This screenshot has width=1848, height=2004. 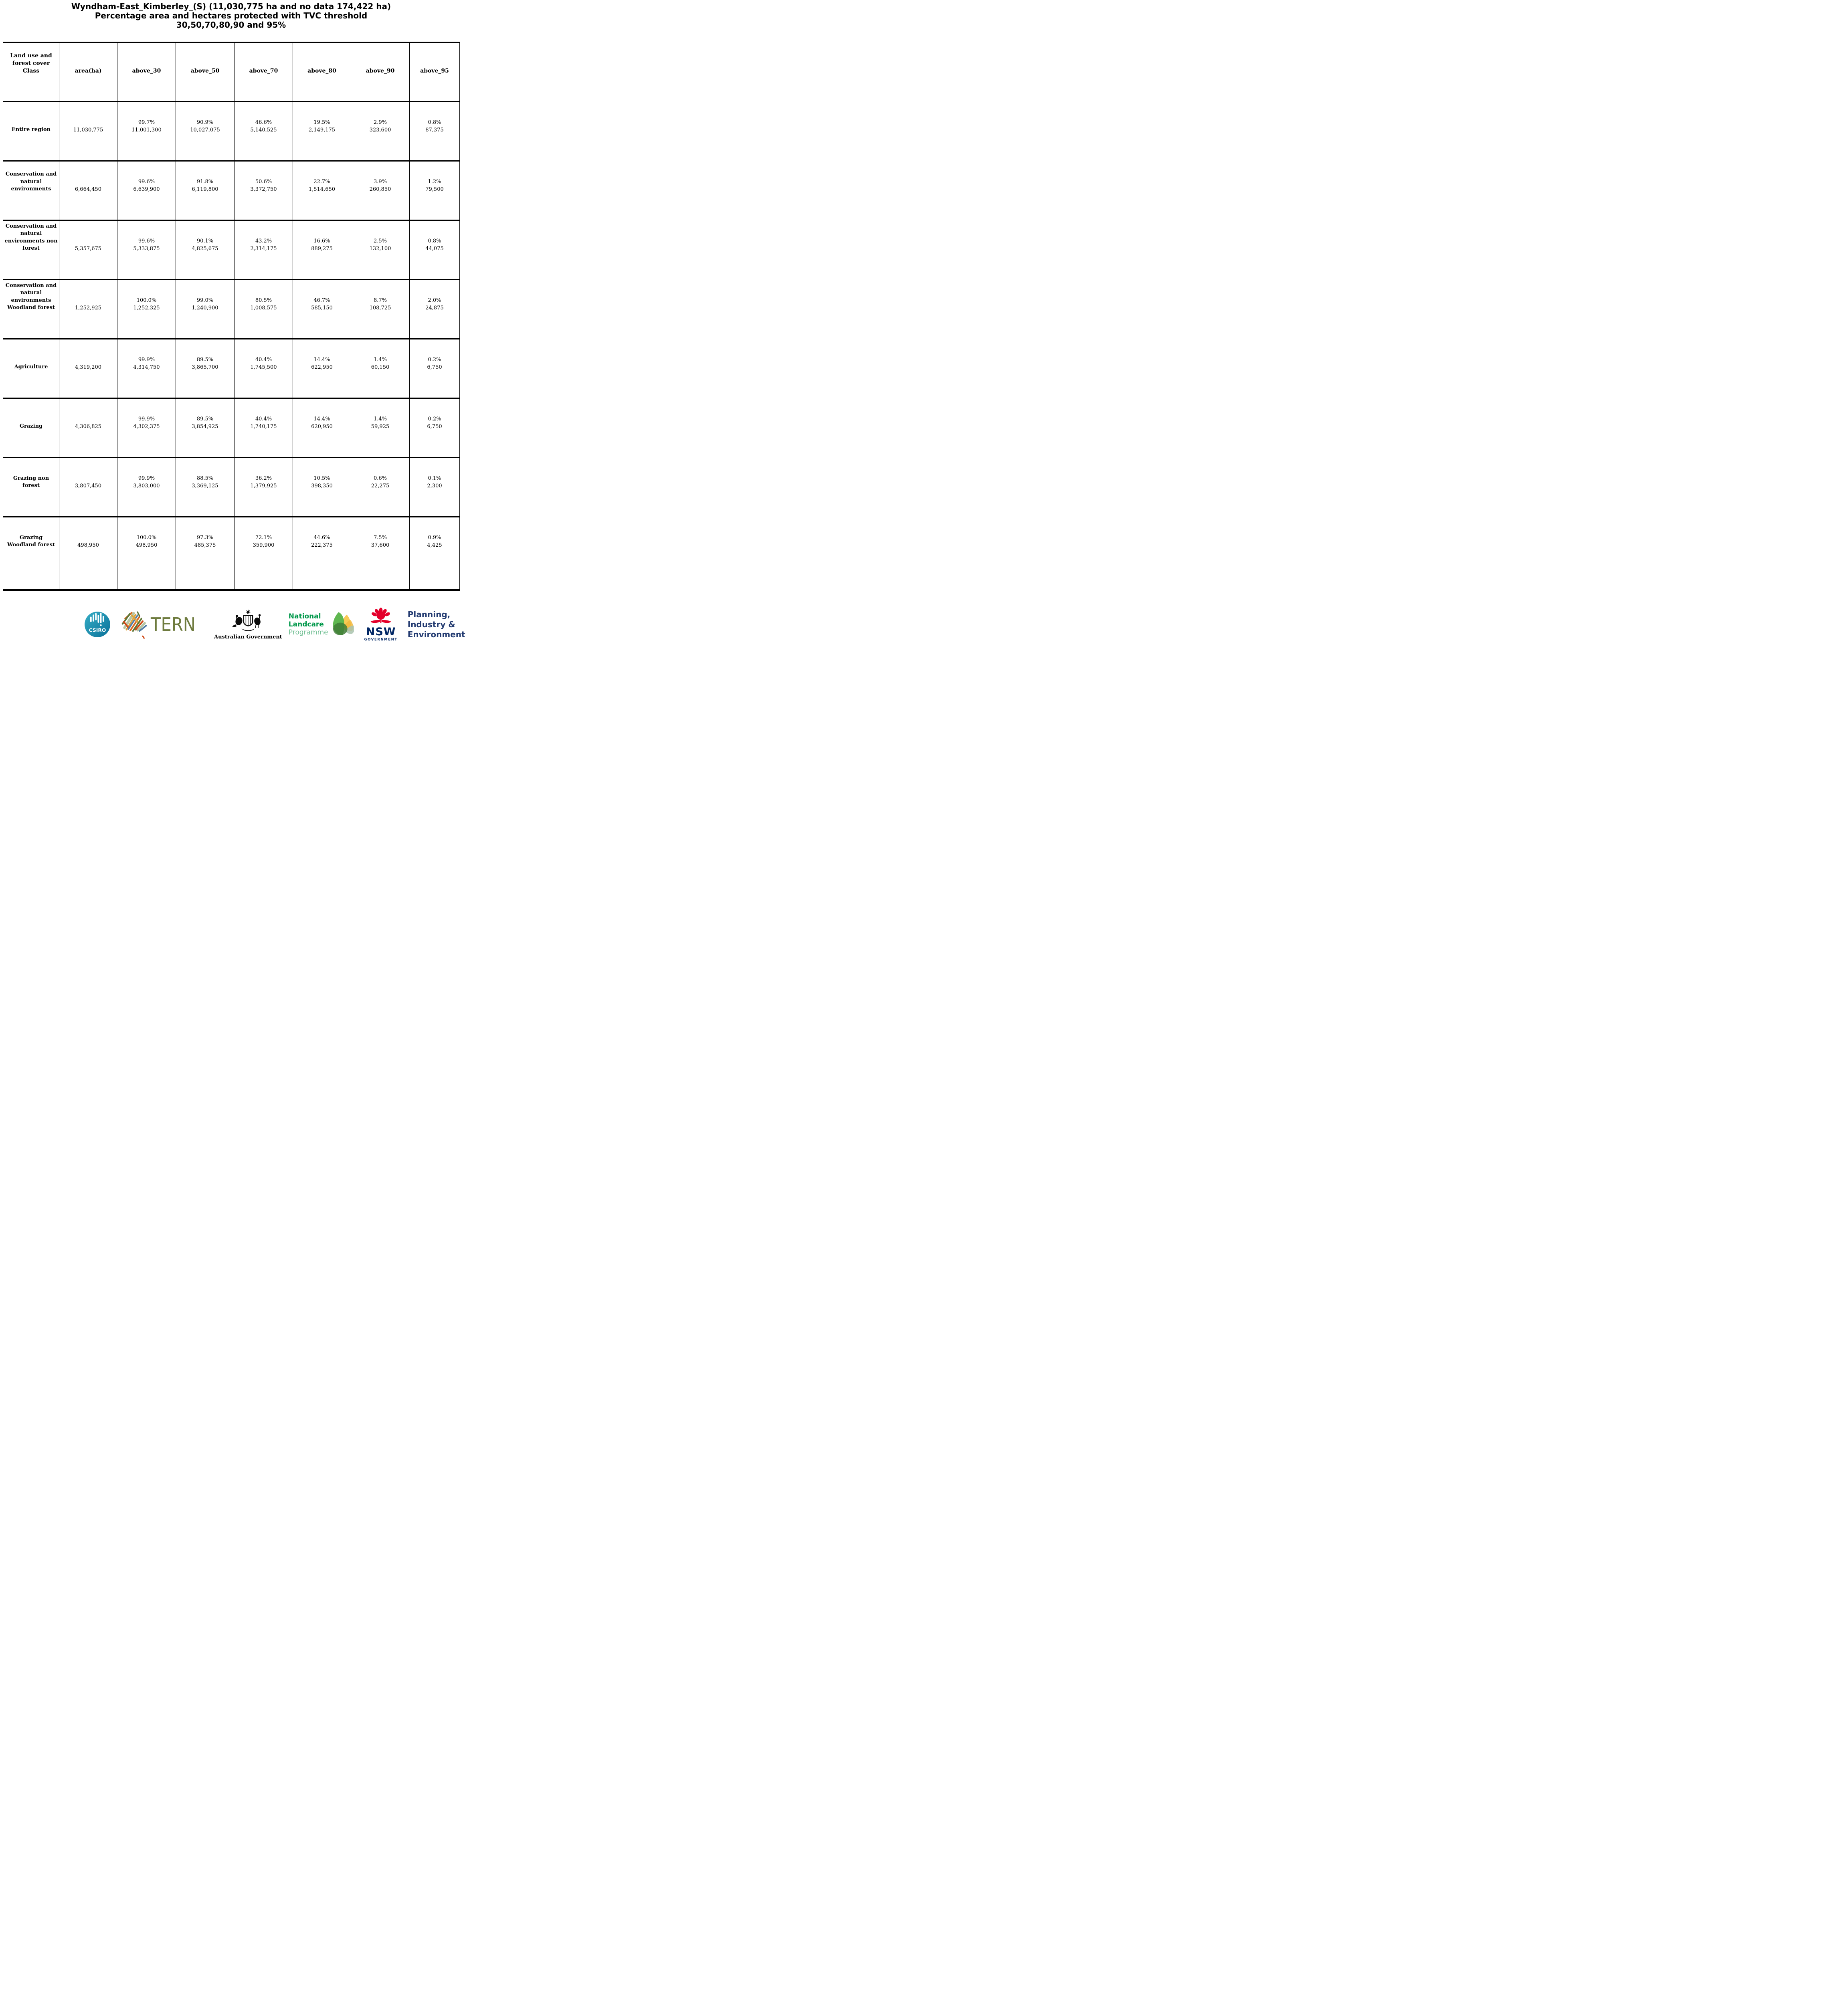 I want to click on hectares-value: 889,275, so click(x=322, y=249).